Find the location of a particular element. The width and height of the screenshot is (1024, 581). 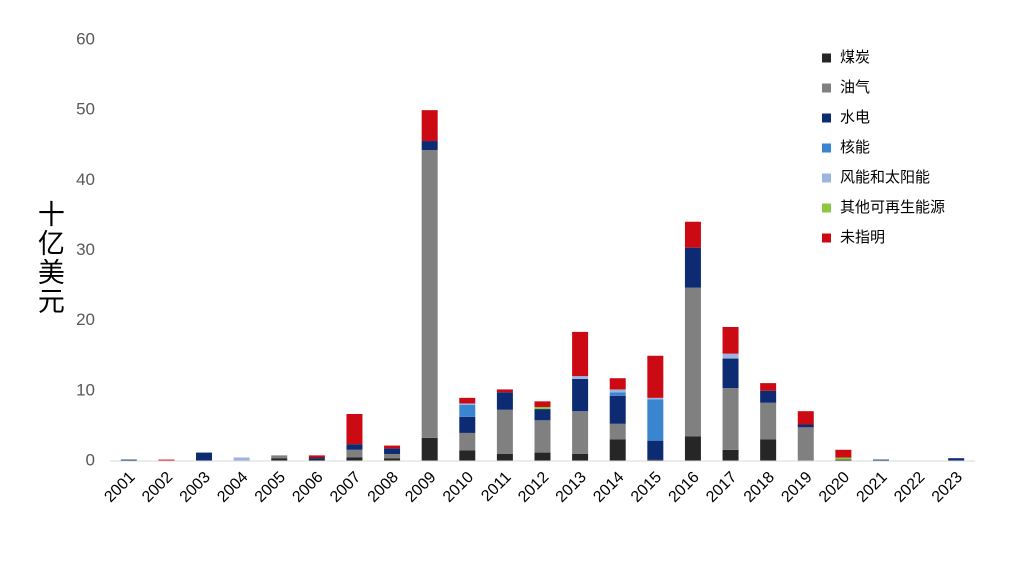

legend-label: 风能和太阳能 is located at coordinates (885, 177).